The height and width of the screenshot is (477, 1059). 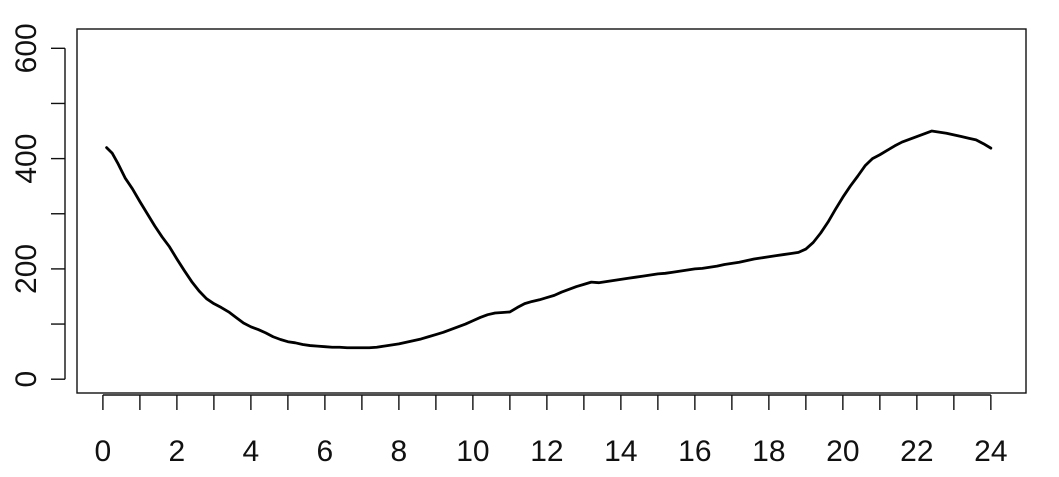 I want to click on x-tick-label: 2, so click(x=177, y=451).